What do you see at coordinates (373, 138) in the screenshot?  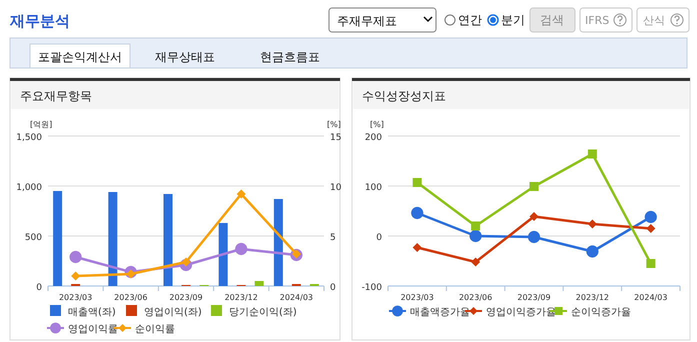 I see `y-tick-label: 200` at bounding box center [373, 138].